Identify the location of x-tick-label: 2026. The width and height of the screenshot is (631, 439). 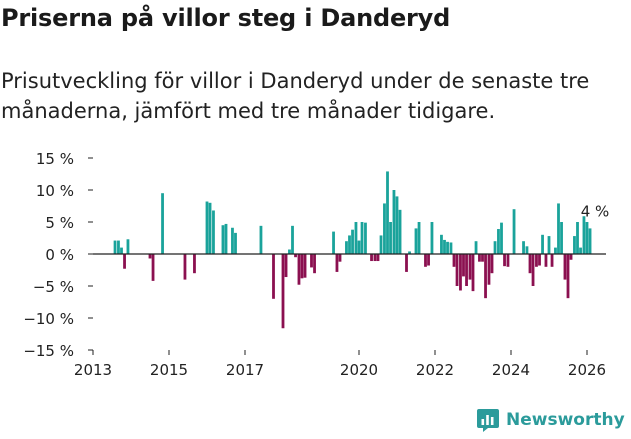
(587, 370).